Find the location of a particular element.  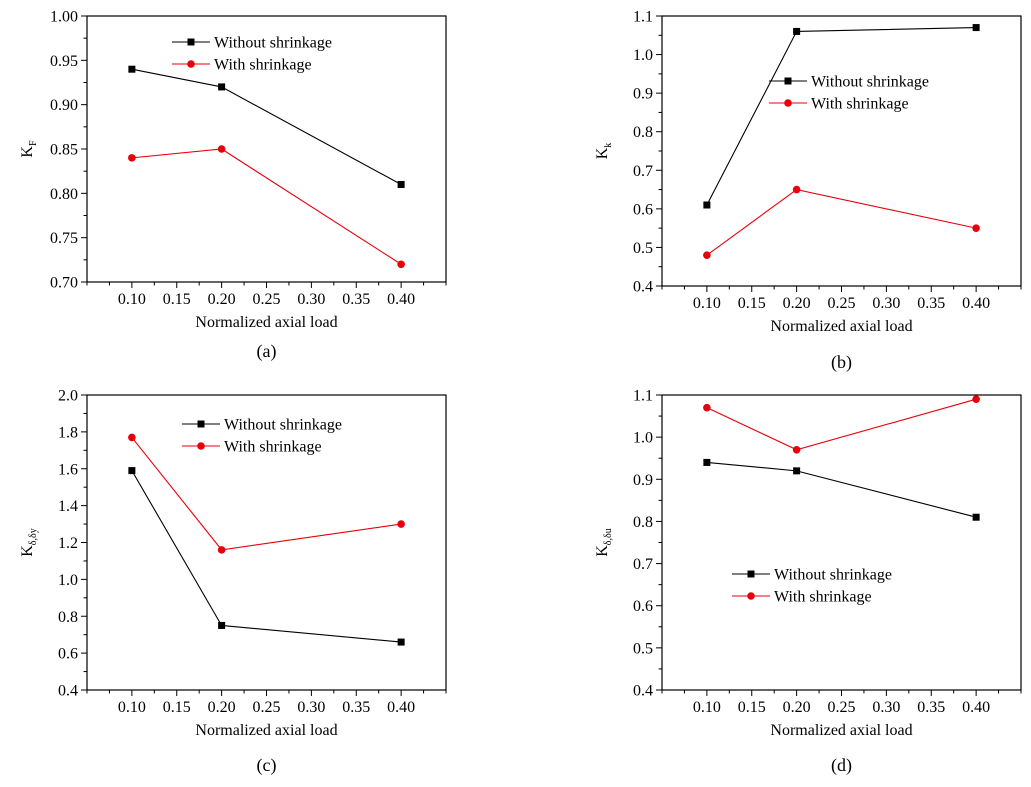

y-tick-label: 1.6 is located at coordinates (68, 469).